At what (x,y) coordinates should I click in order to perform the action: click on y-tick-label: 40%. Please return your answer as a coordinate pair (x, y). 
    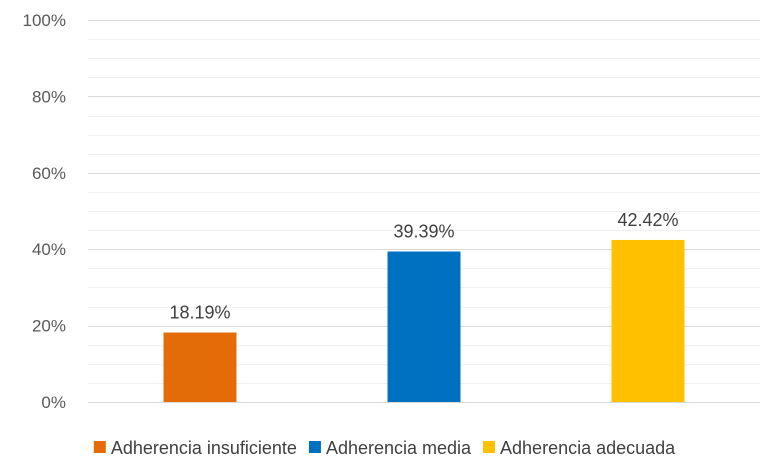
    Looking at the image, I should click on (49, 249).